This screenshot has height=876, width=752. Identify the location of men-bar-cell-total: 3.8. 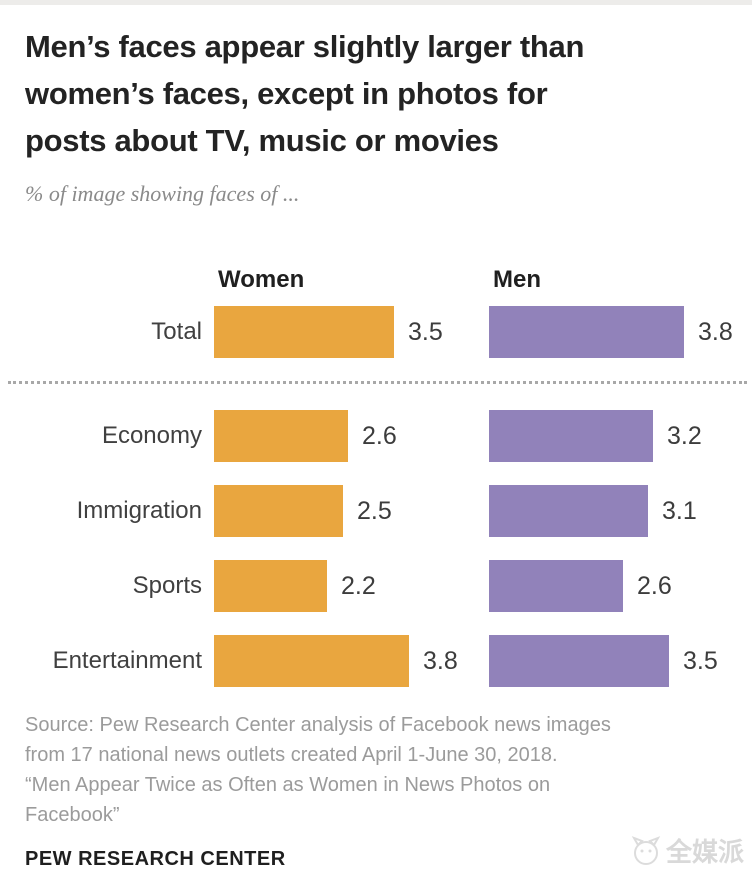
(620, 332).